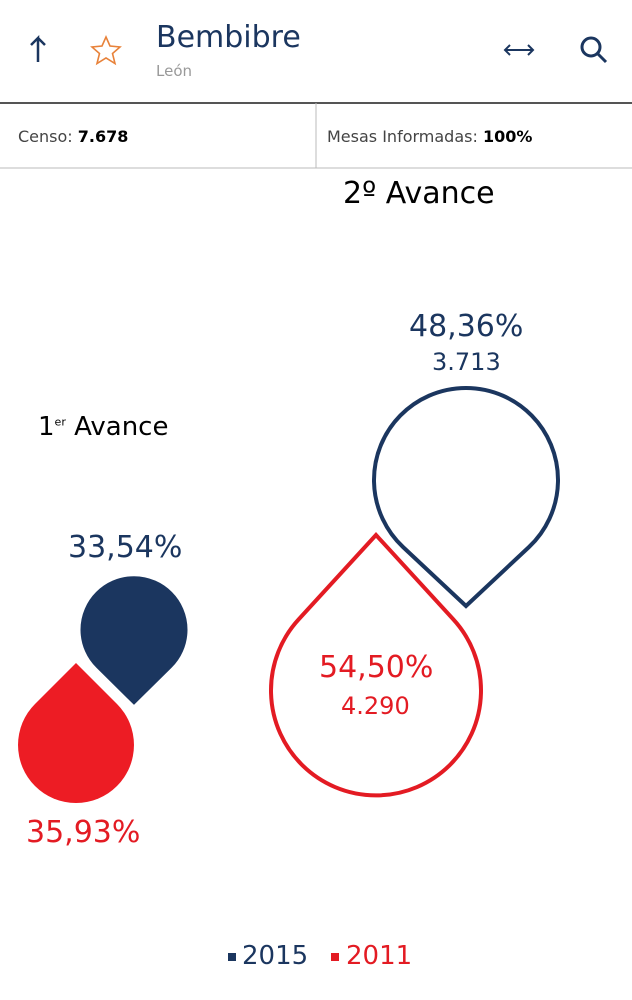  What do you see at coordinates (466, 362) in the screenshot?
I see `votes-2015: 3.713` at bounding box center [466, 362].